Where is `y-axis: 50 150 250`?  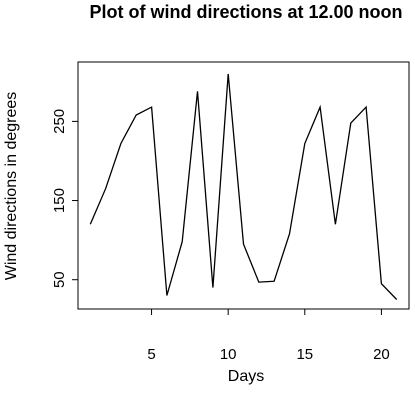
y-axis: 50 150 250 is located at coordinates (64, 198).